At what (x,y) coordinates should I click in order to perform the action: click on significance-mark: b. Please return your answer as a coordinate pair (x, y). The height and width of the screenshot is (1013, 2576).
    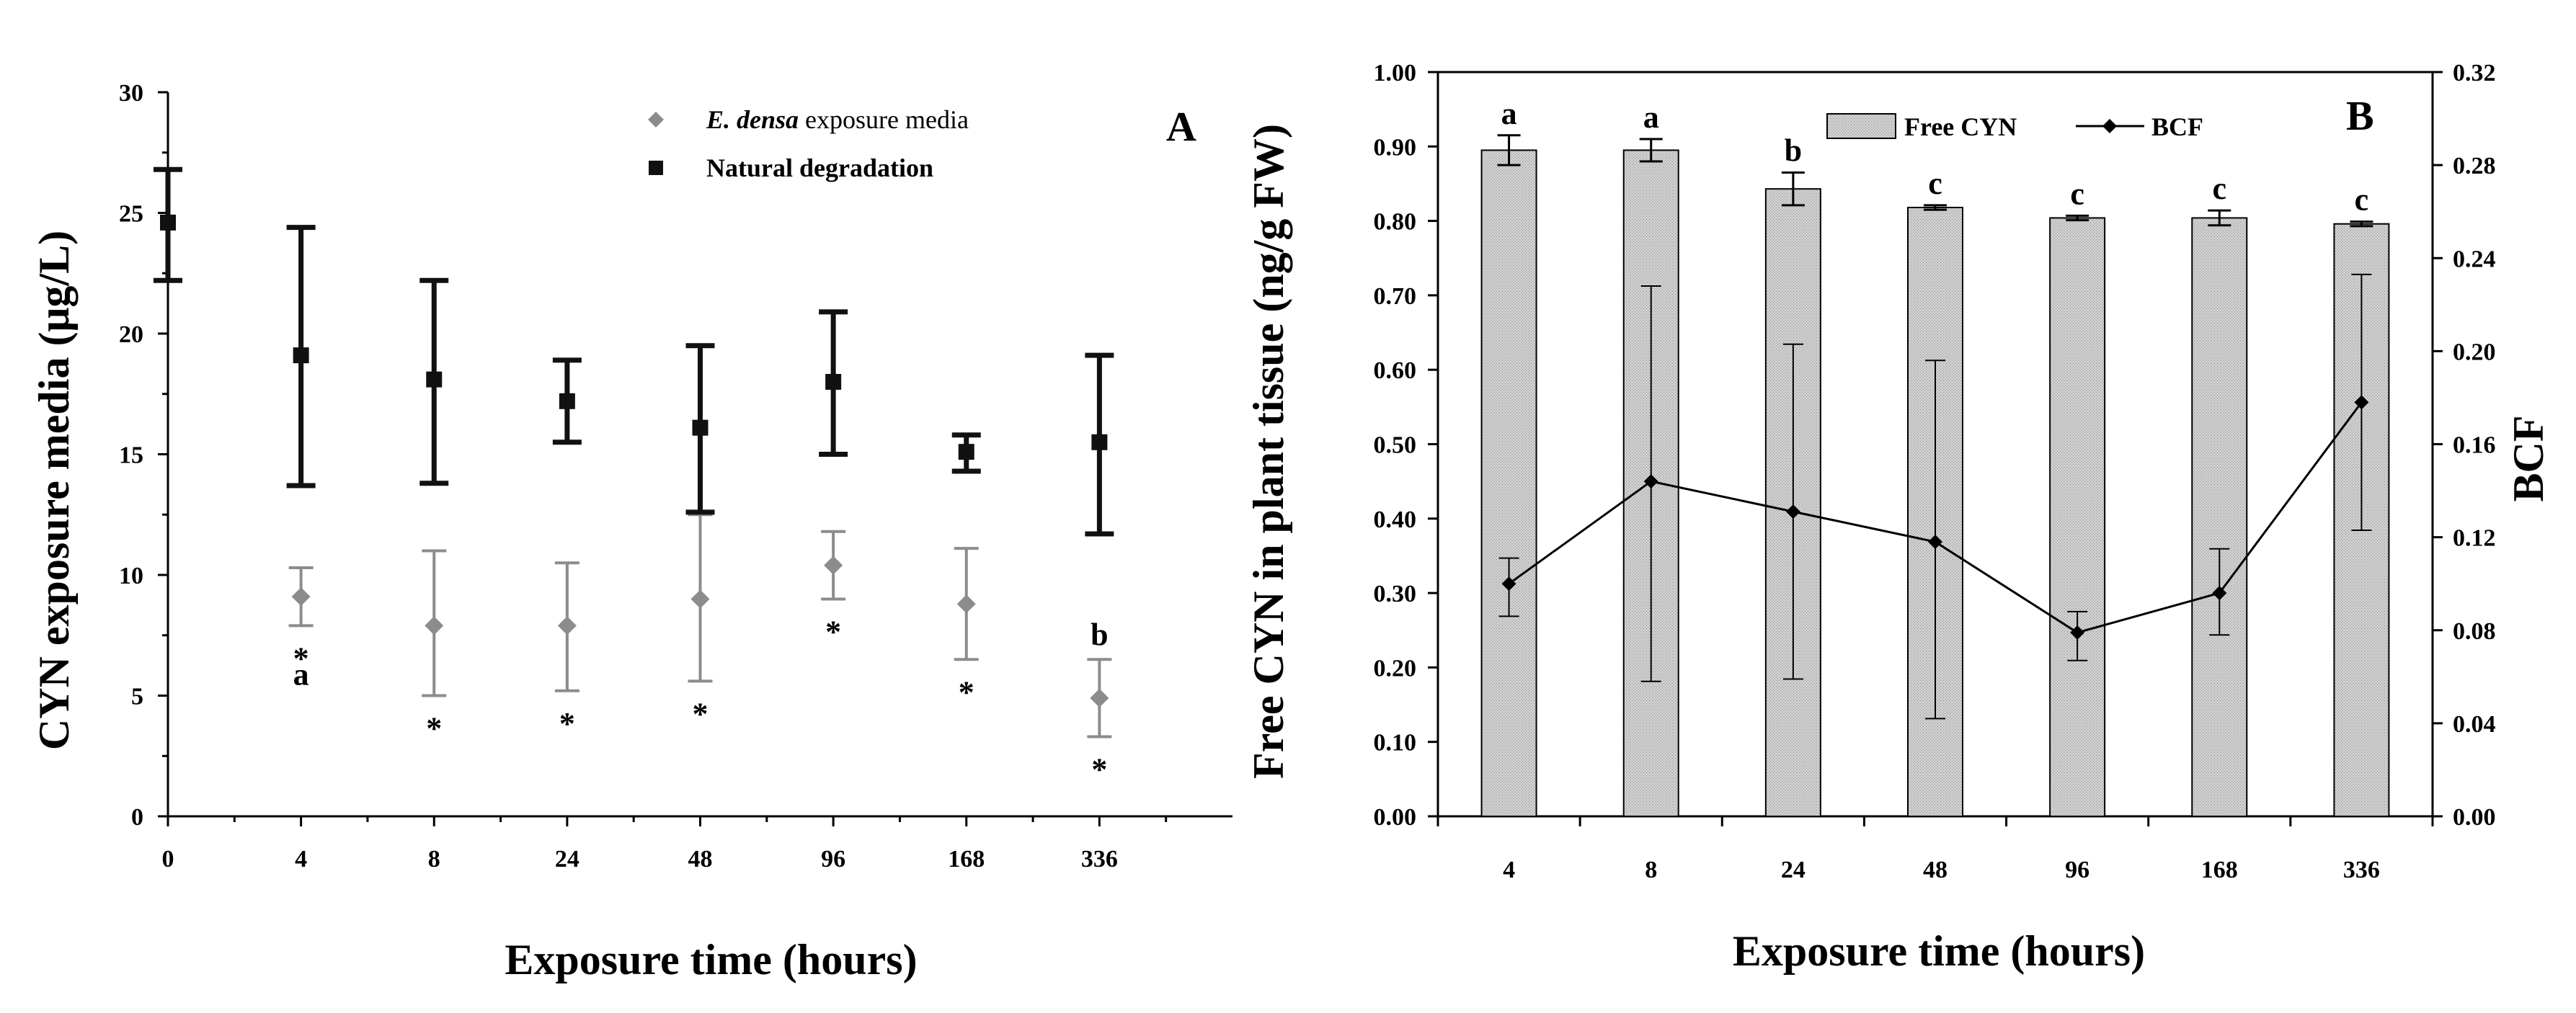
    Looking at the image, I should click on (1099, 634).